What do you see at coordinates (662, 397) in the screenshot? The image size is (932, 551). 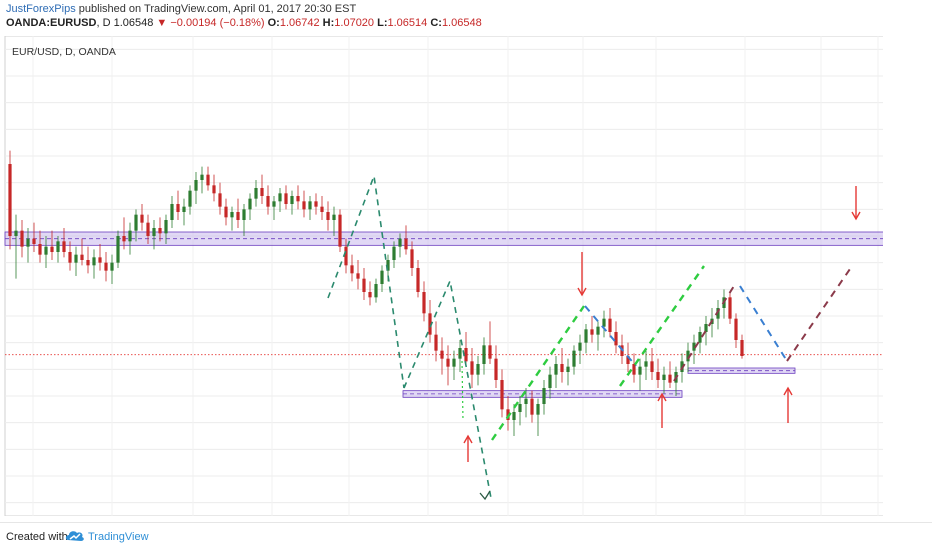 I see `arrow-up-mar-head` at bounding box center [662, 397].